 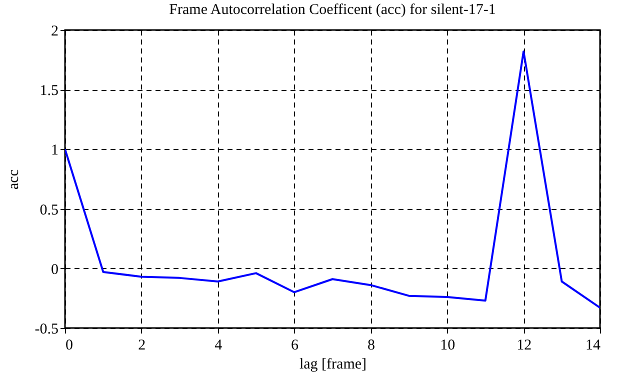 What do you see at coordinates (54, 32) in the screenshot?
I see `y-tick-label: 2` at bounding box center [54, 32].